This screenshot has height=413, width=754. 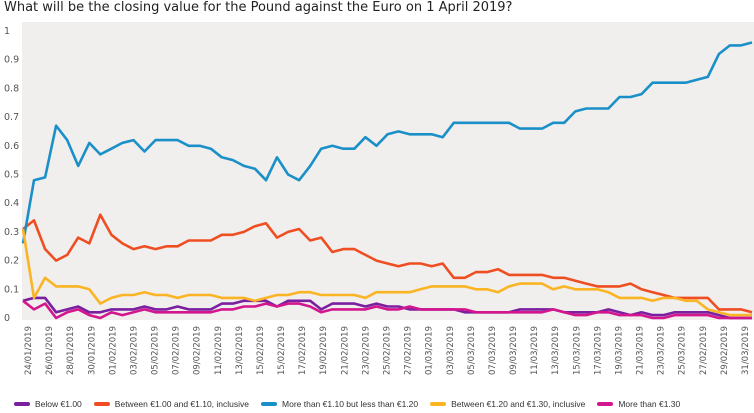 What do you see at coordinates (535, 350) in the screenshot?
I see `x-tick-label: 11/03/2019` at bounding box center [535, 350].